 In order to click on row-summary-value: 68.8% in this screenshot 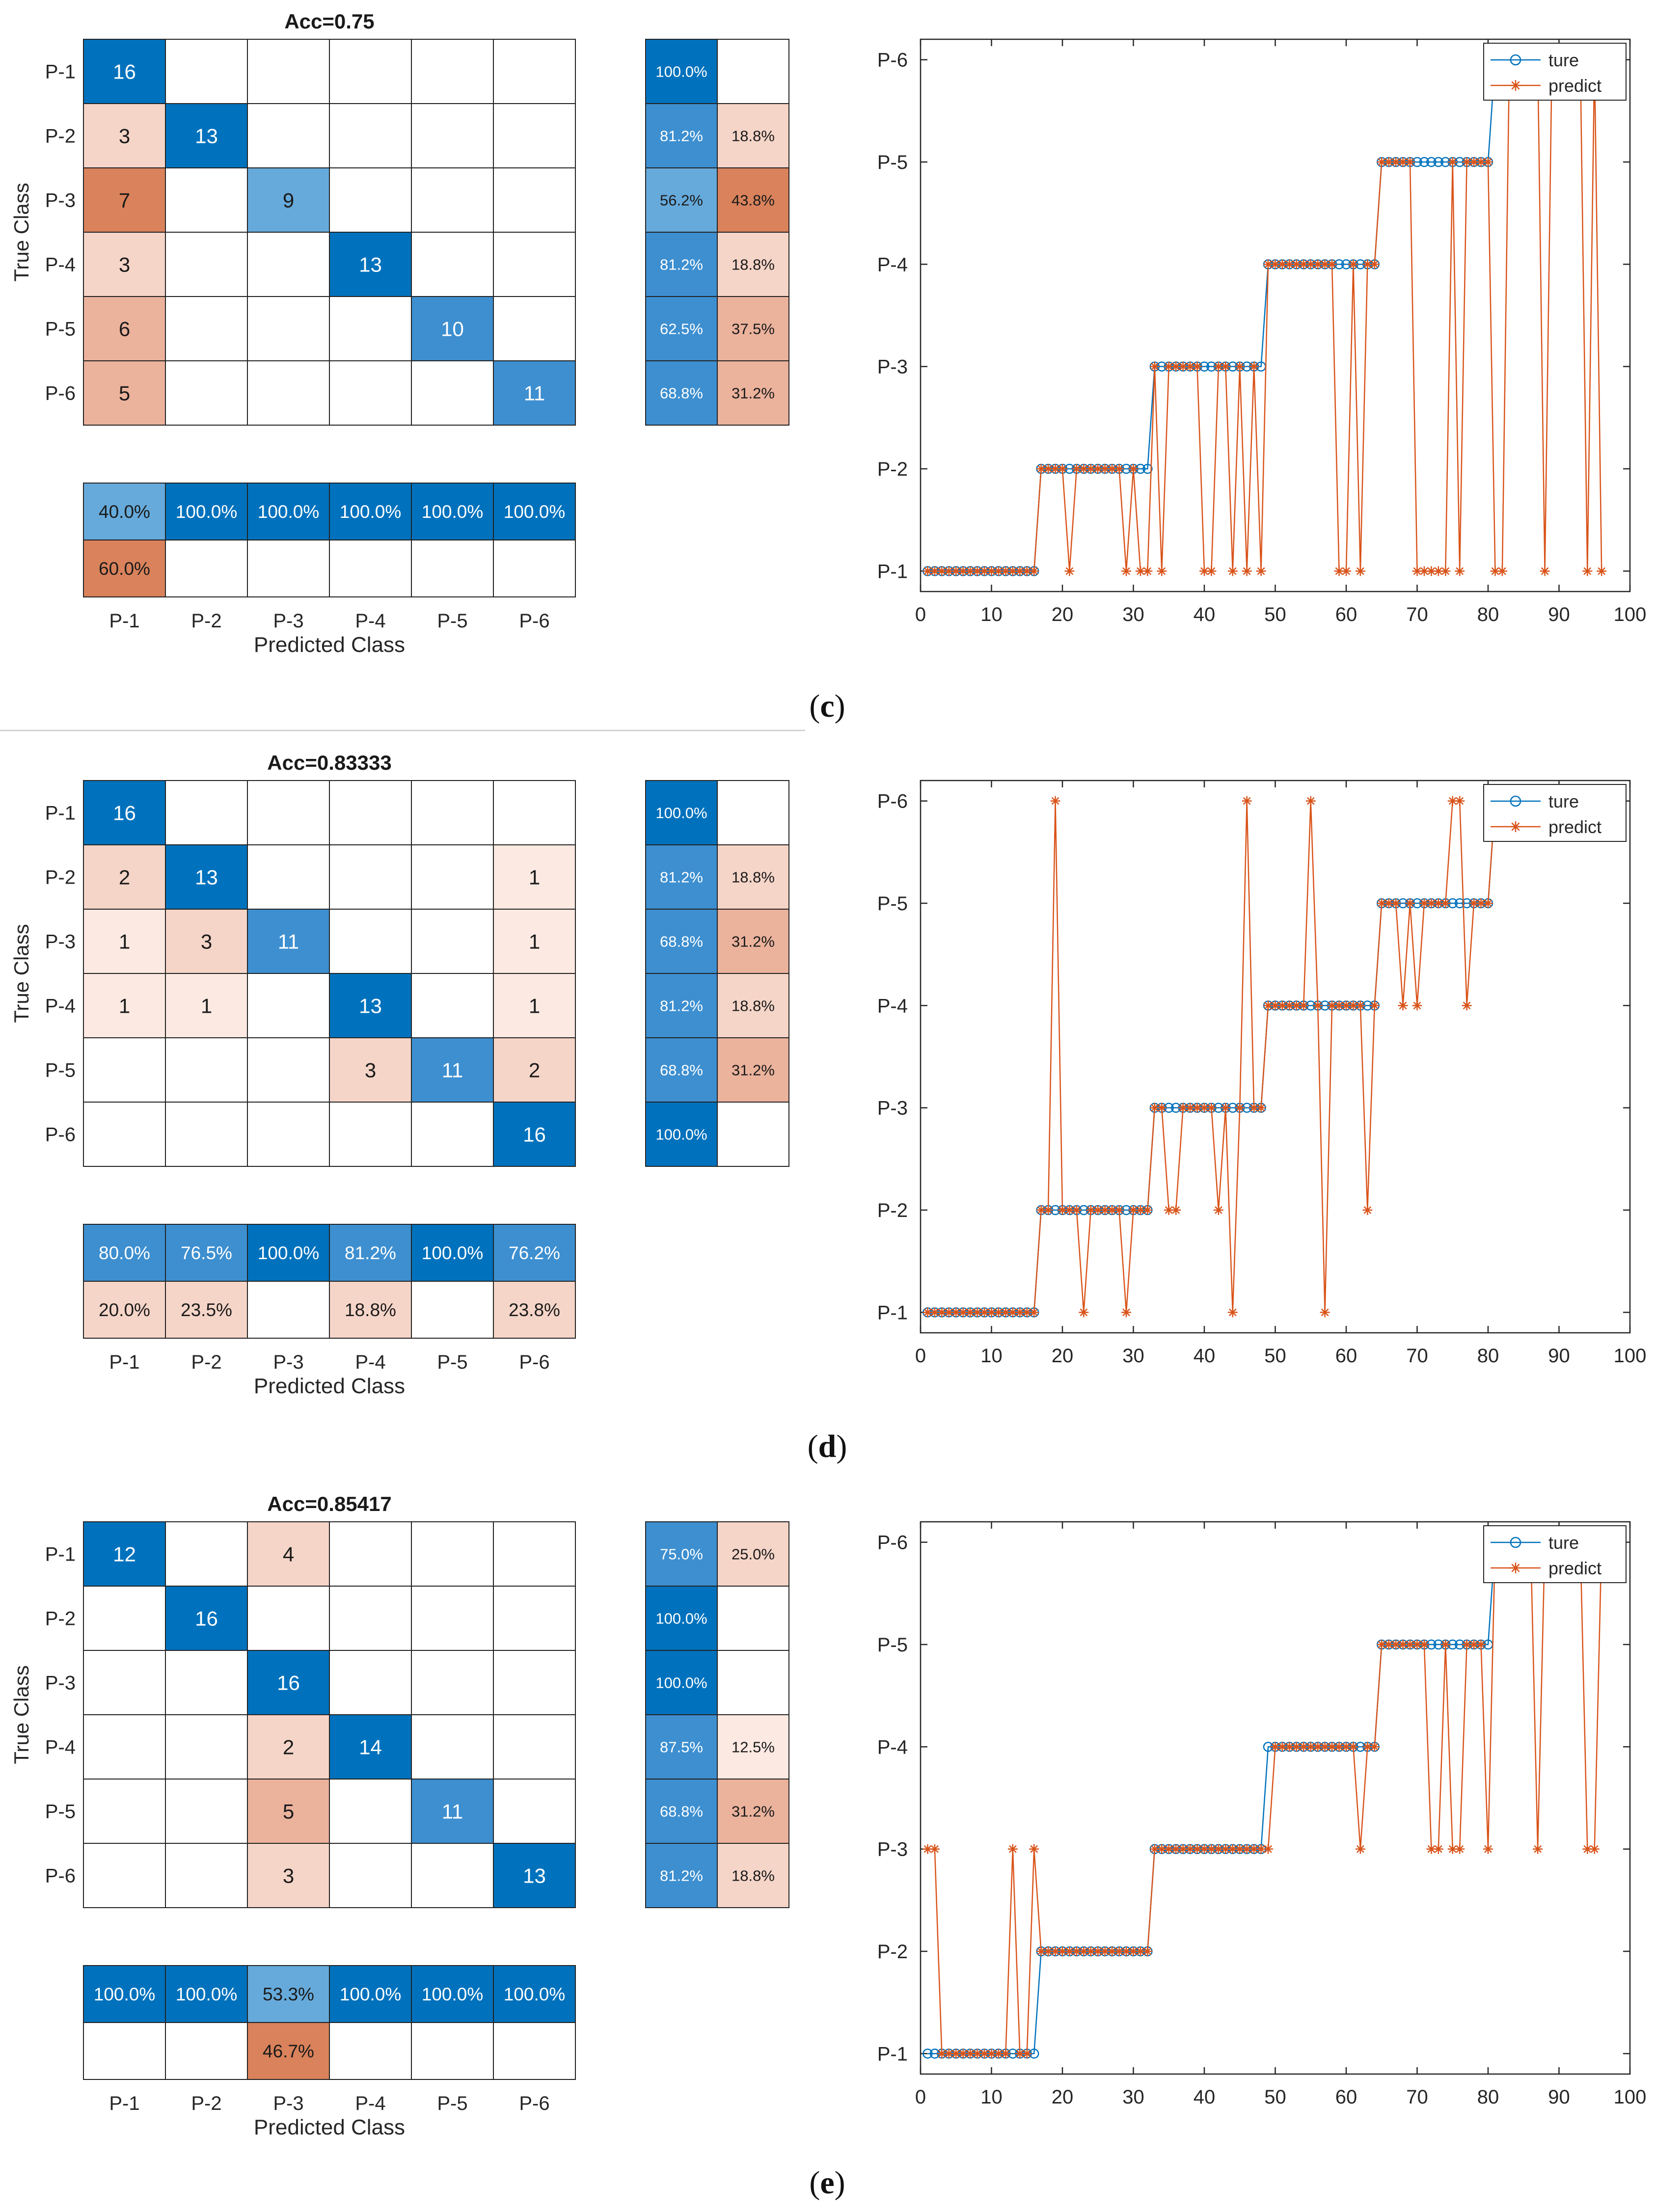, I will do `click(681, 1811)`.